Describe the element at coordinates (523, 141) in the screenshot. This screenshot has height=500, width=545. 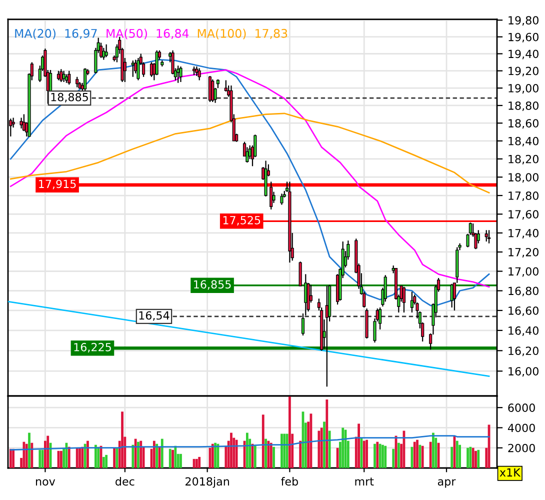
I see `y-tick-label: 18,40` at that location.